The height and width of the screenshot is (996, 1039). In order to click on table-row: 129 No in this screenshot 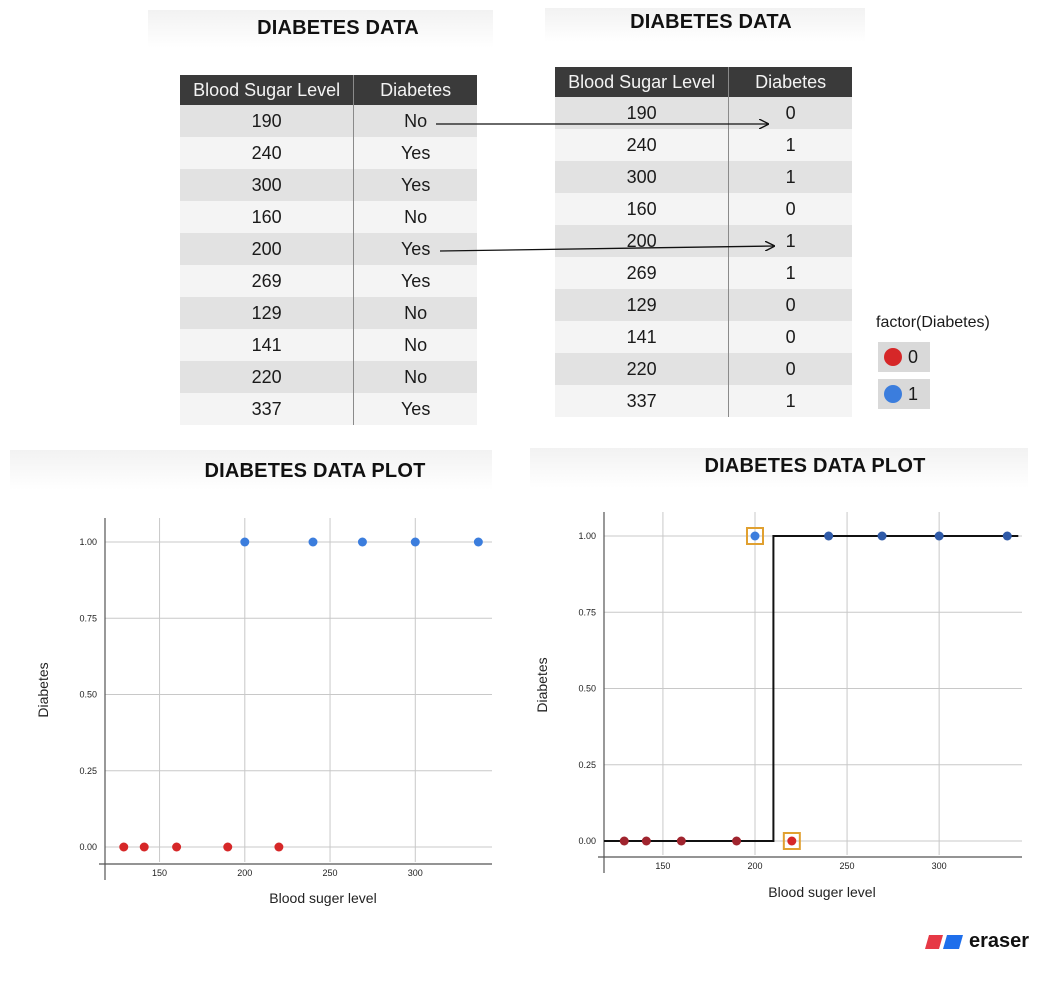, I will do `click(328, 313)`.